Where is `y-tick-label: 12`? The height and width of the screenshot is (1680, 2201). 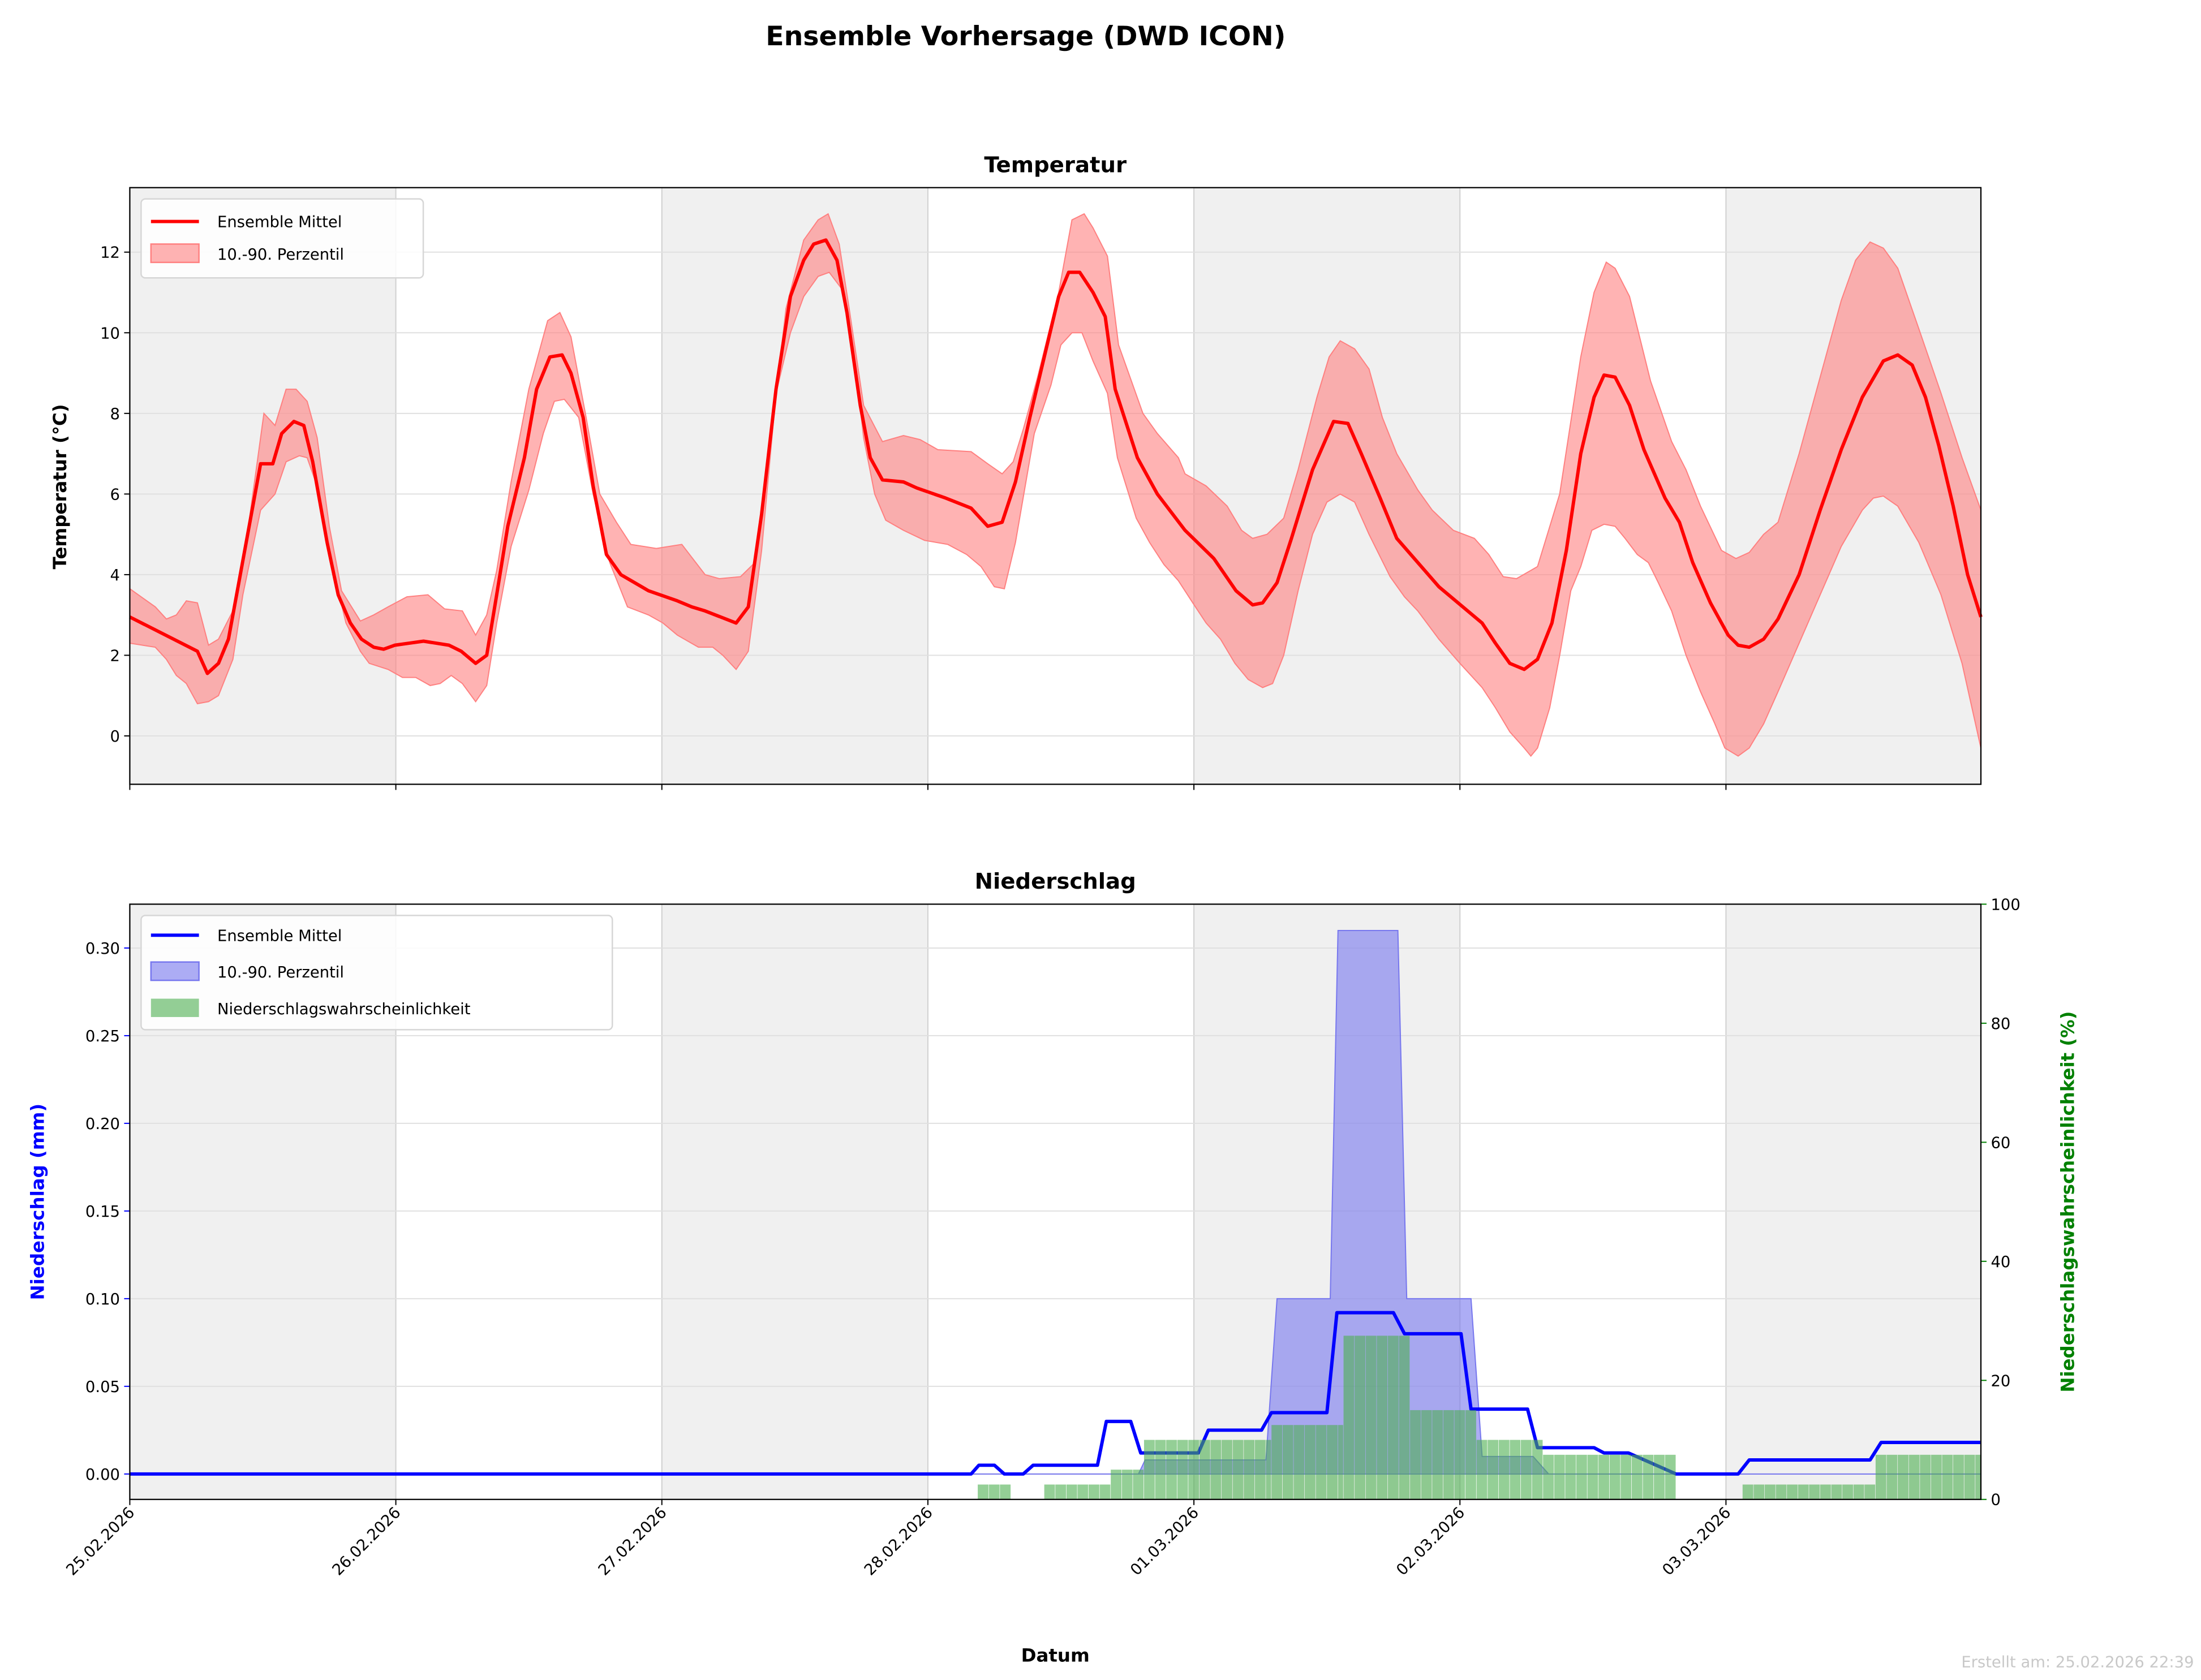 y-tick-label: 12 is located at coordinates (110, 253).